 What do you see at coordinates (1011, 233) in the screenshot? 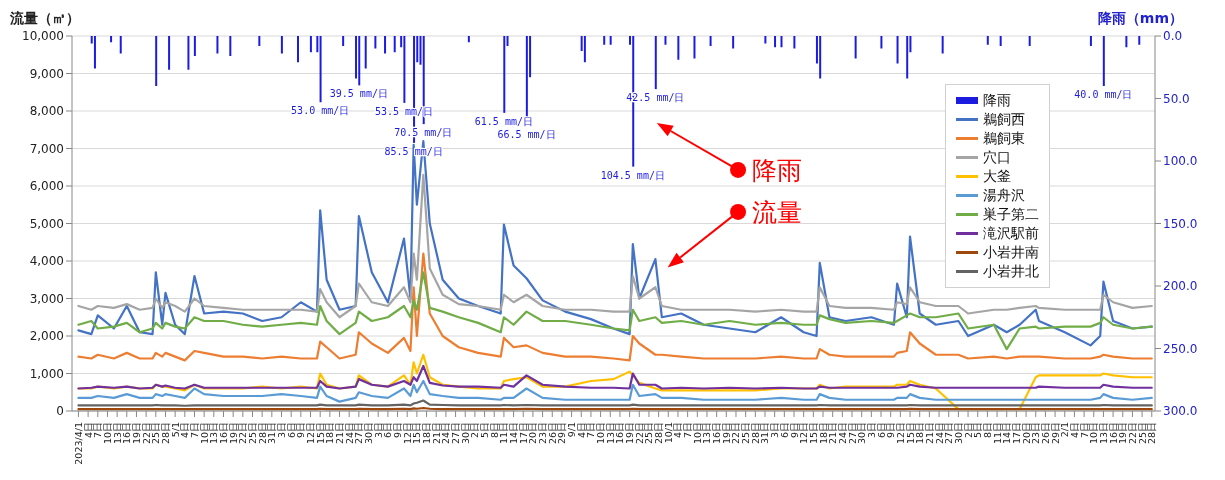
I see `legend-label: 滝沢駅前` at bounding box center [1011, 233].